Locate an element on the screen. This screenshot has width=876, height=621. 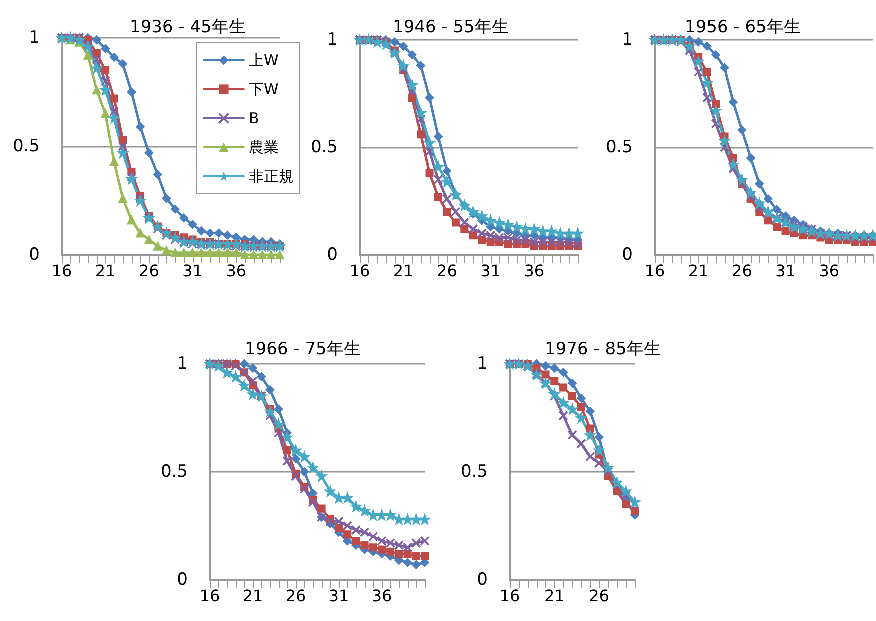
chart-title: 1976 - 85年生 is located at coordinates (603, 350).